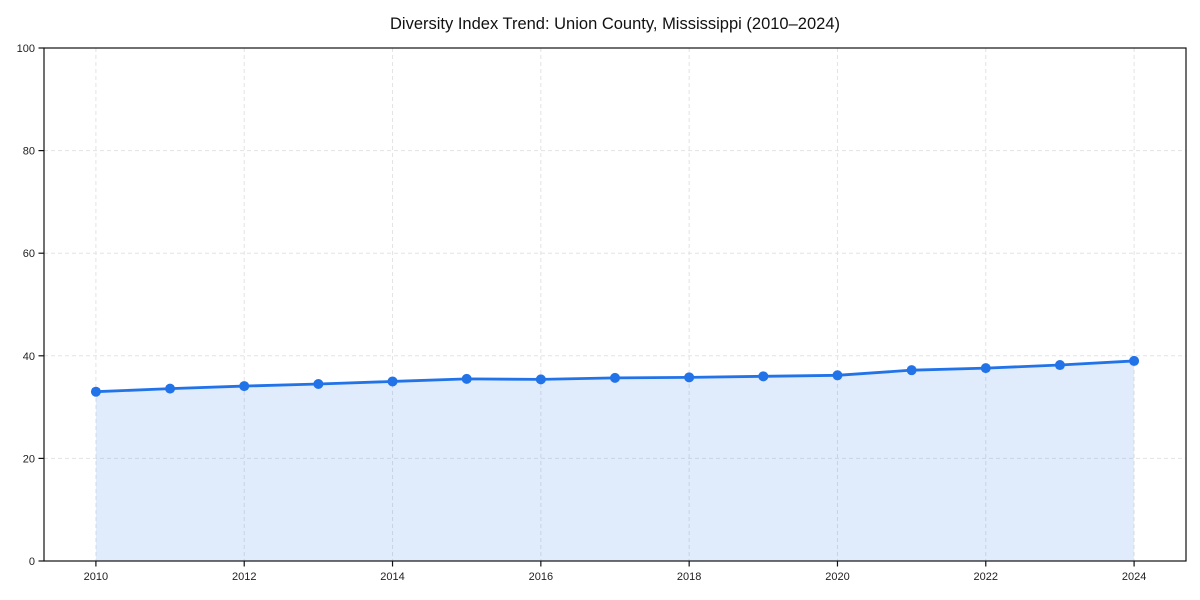 Image resolution: width=1200 pixels, height=600 pixels. What do you see at coordinates (689, 577) in the screenshot?
I see `x-tick-label-2018: 2018` at bounding box center [689, 577].